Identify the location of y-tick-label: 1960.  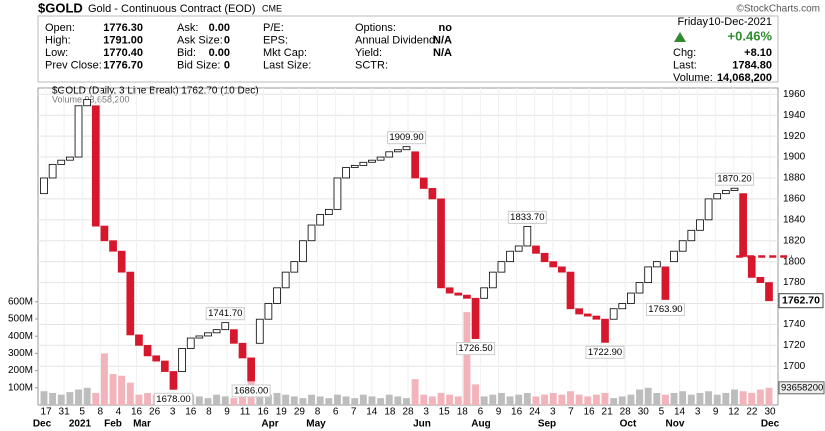
(794, 94).